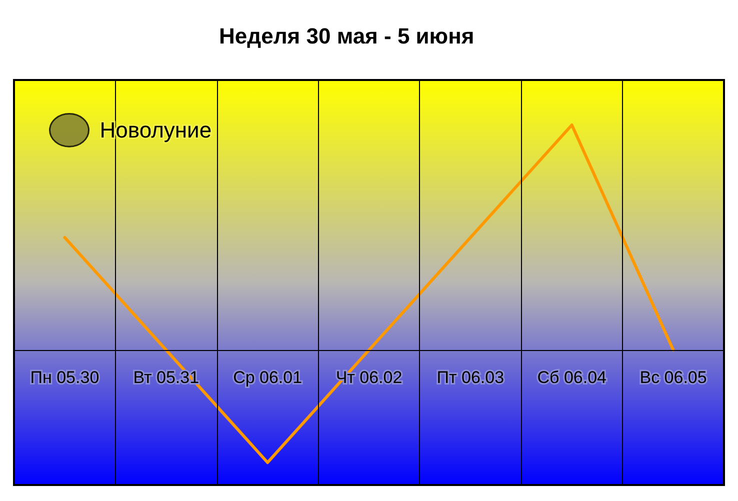 The height and width of the screenshot is (501, 738). What do you see at coordinates (65, 377) in the screenshot?
I see `x-tick-label: Пн 05.30` at bounding box center [65, 377].